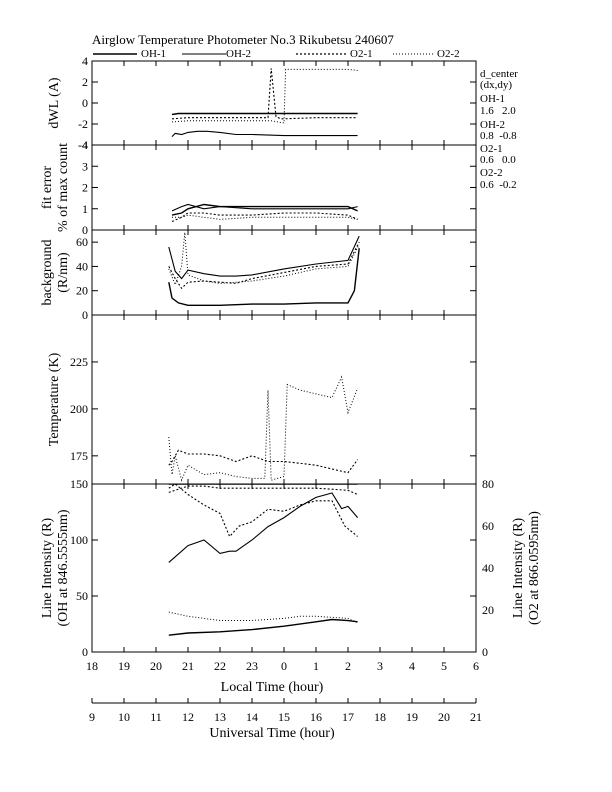 The image size is (612, 792). What do you see at coordinates (488, 568) in the screenshot?
I see `y-tick-label-right: 40` at bounding box center [488, 568].